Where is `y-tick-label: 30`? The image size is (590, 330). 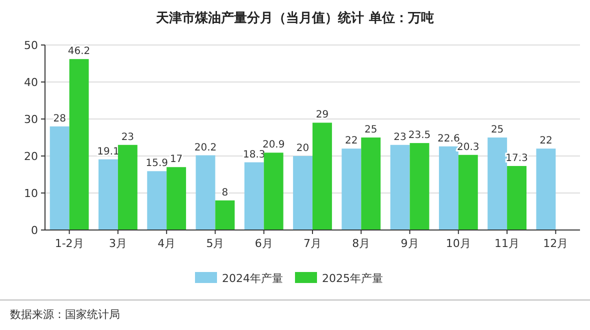
y-tick-label: 30 is located at coordinates (31, 119).